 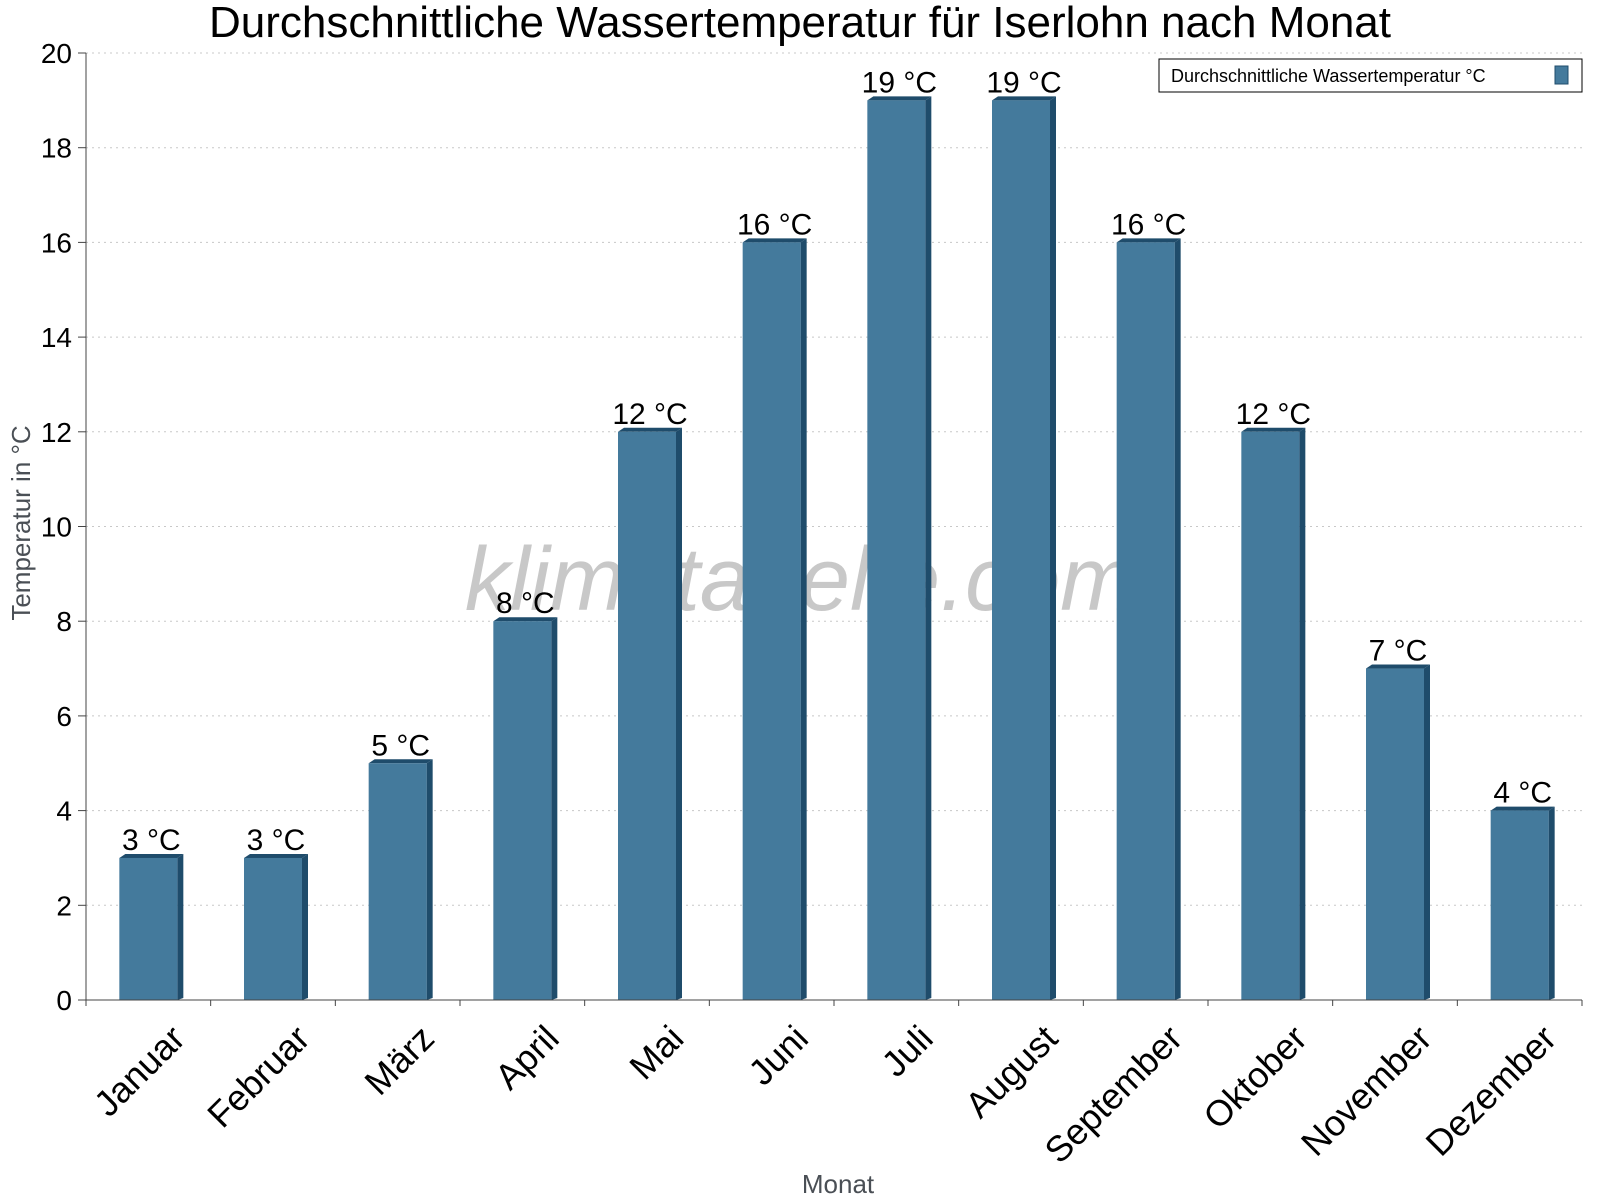 I want to click on legend: Durchschnittliche Wassertemperatur °C, so click(x=1370, y=75).